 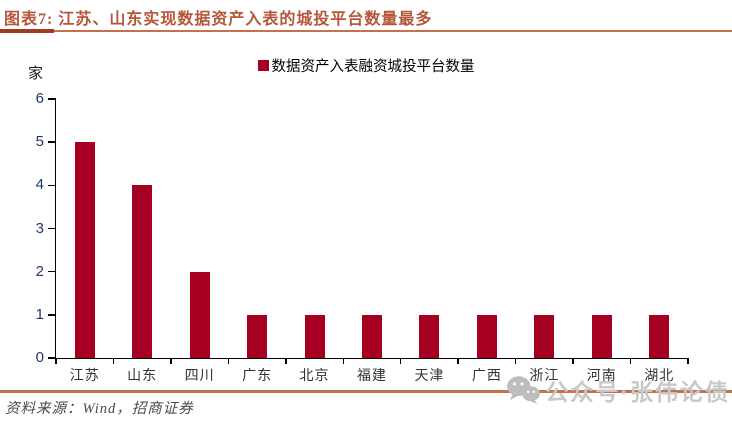 What do you see at coordinates (366, 391) in the screenshot?
I see `footer-rule` at bounding box center [366, 391].